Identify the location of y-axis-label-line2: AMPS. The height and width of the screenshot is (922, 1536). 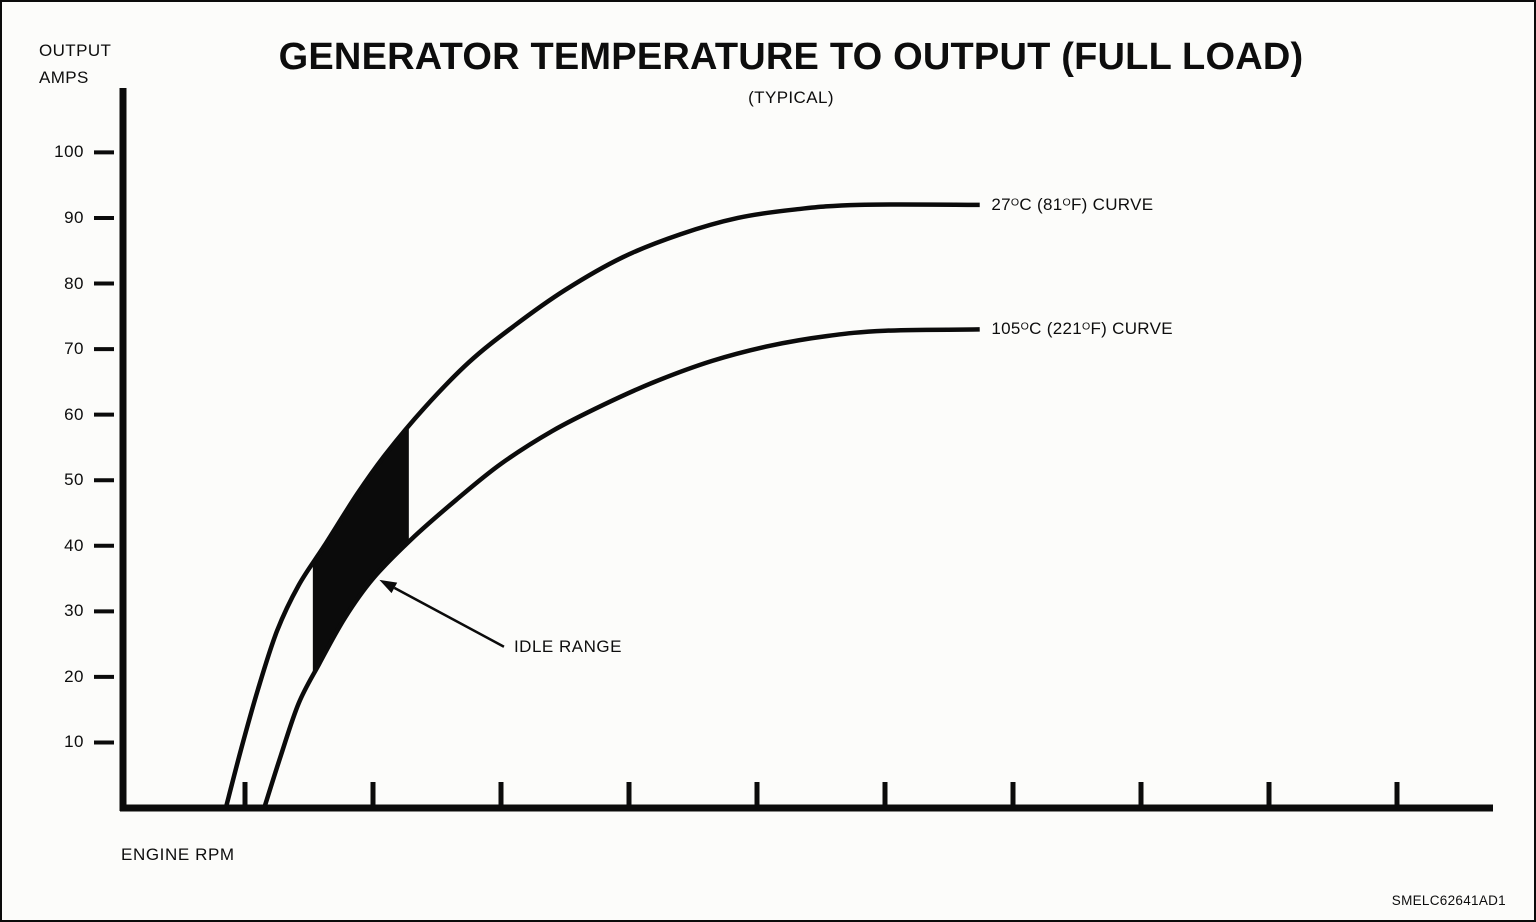
(64, 77).